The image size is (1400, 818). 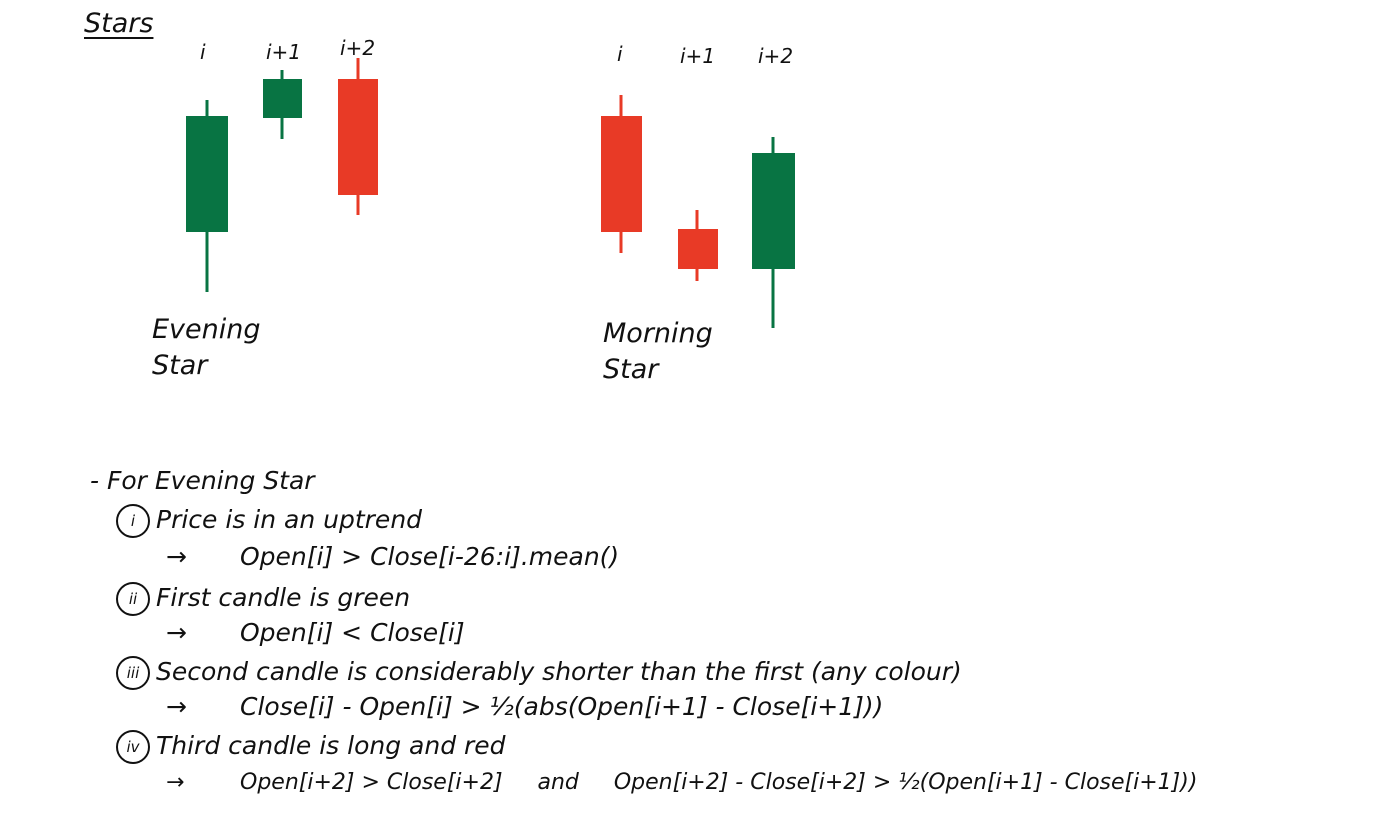 What do you see at coordinates (119, 23) in the screenshot?
I see `page-title: Stars` at bounding box center [119, 23].